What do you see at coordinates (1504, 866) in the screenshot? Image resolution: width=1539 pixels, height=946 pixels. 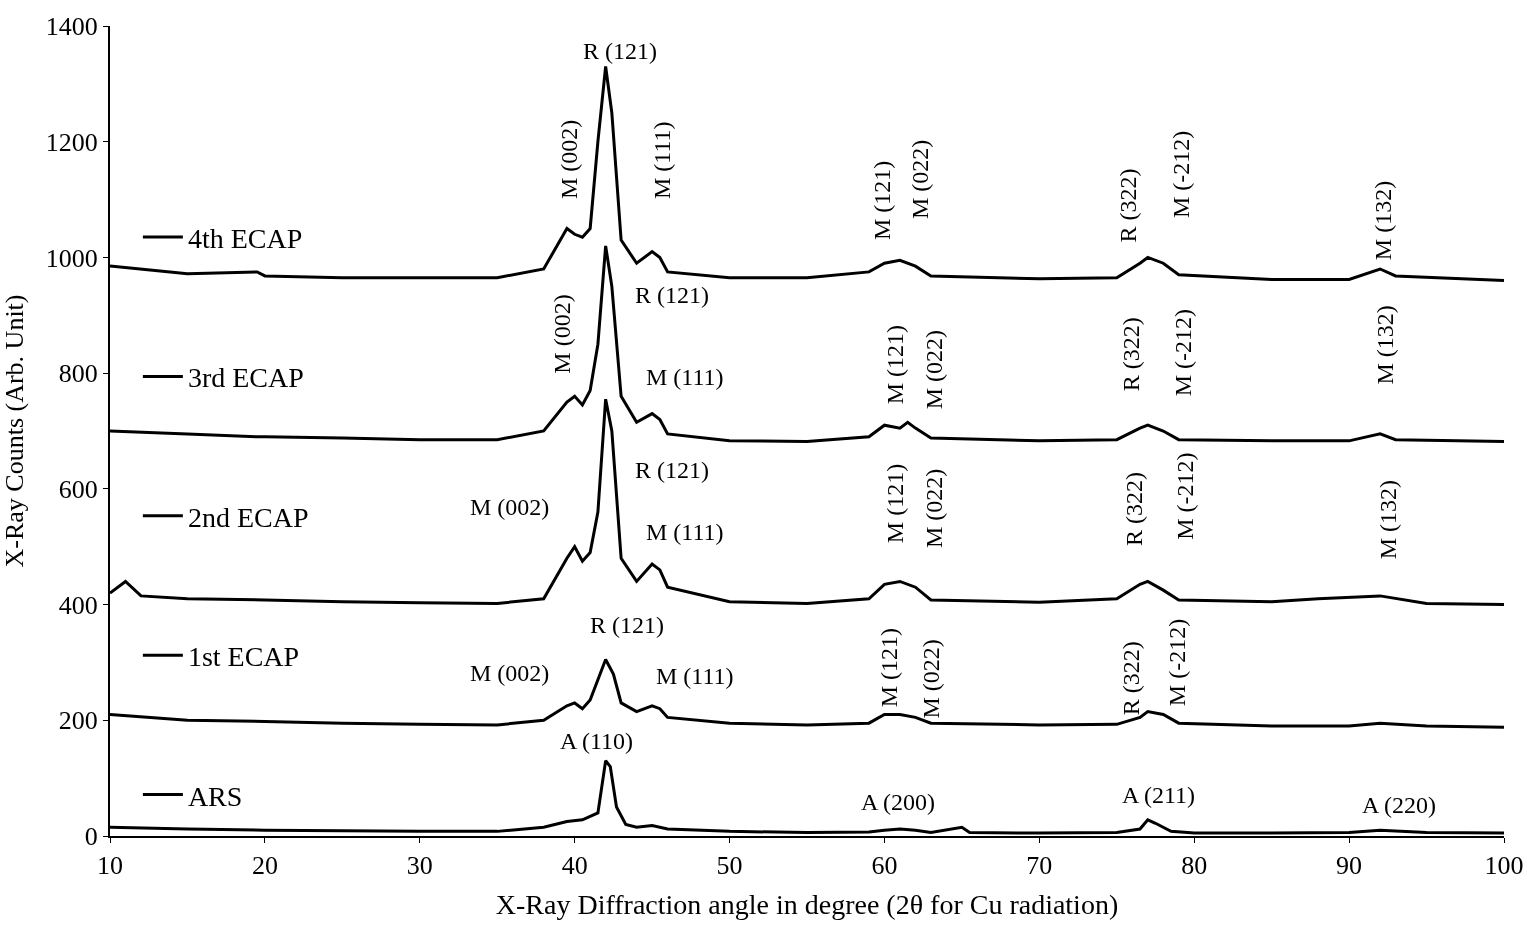 I see `x-tick-label: 100` at bounding box center [1504, 866].